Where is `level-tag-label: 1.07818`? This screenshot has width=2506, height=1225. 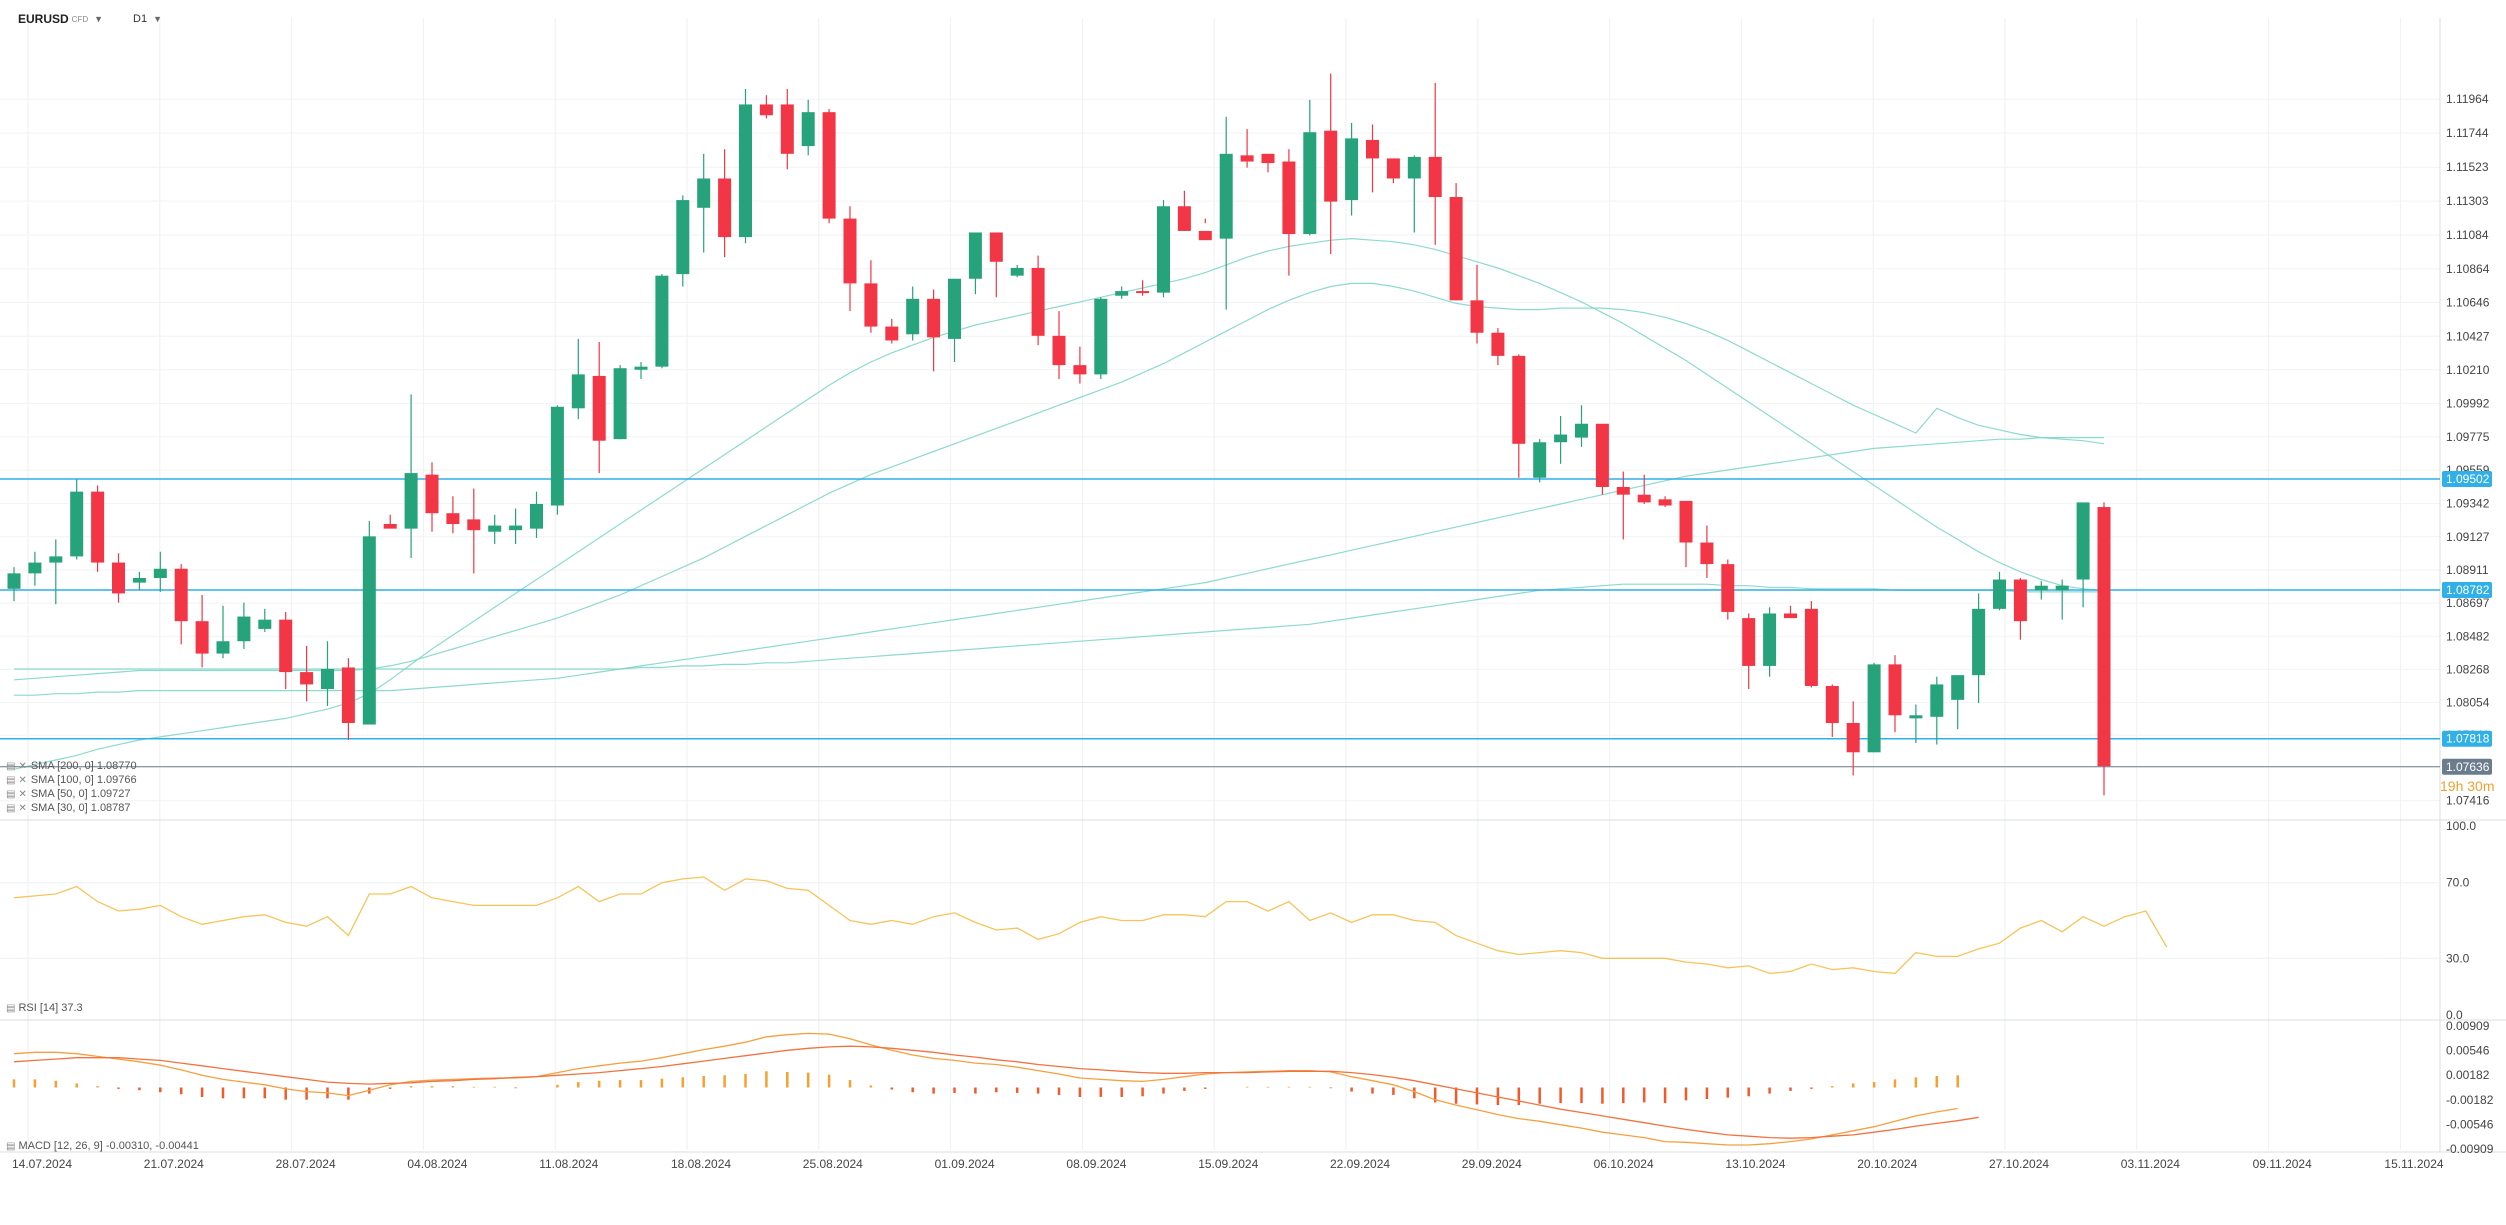 level-tag-label: 1.07818 is located at coordinates (2468, 739).